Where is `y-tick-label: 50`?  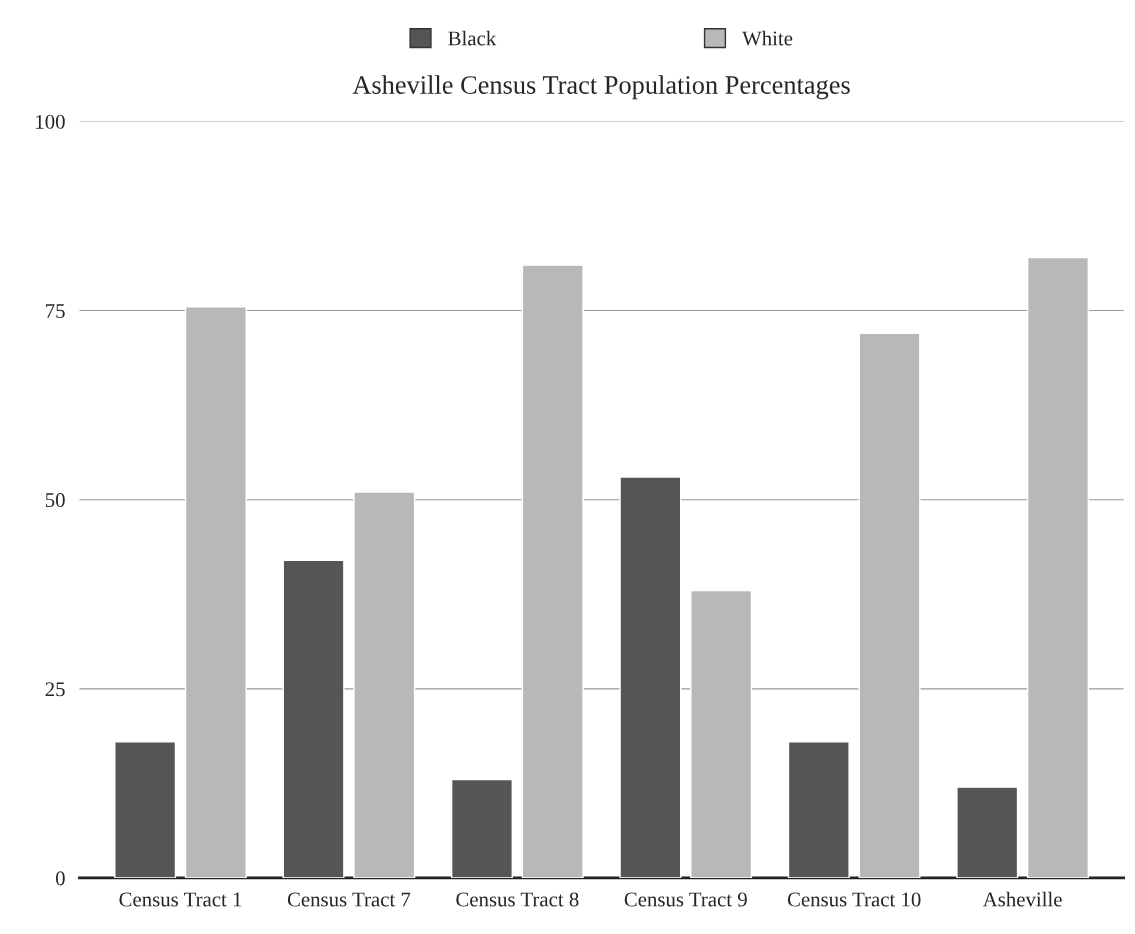 y-tick-label: 50 is located at coordinates (55, 500).